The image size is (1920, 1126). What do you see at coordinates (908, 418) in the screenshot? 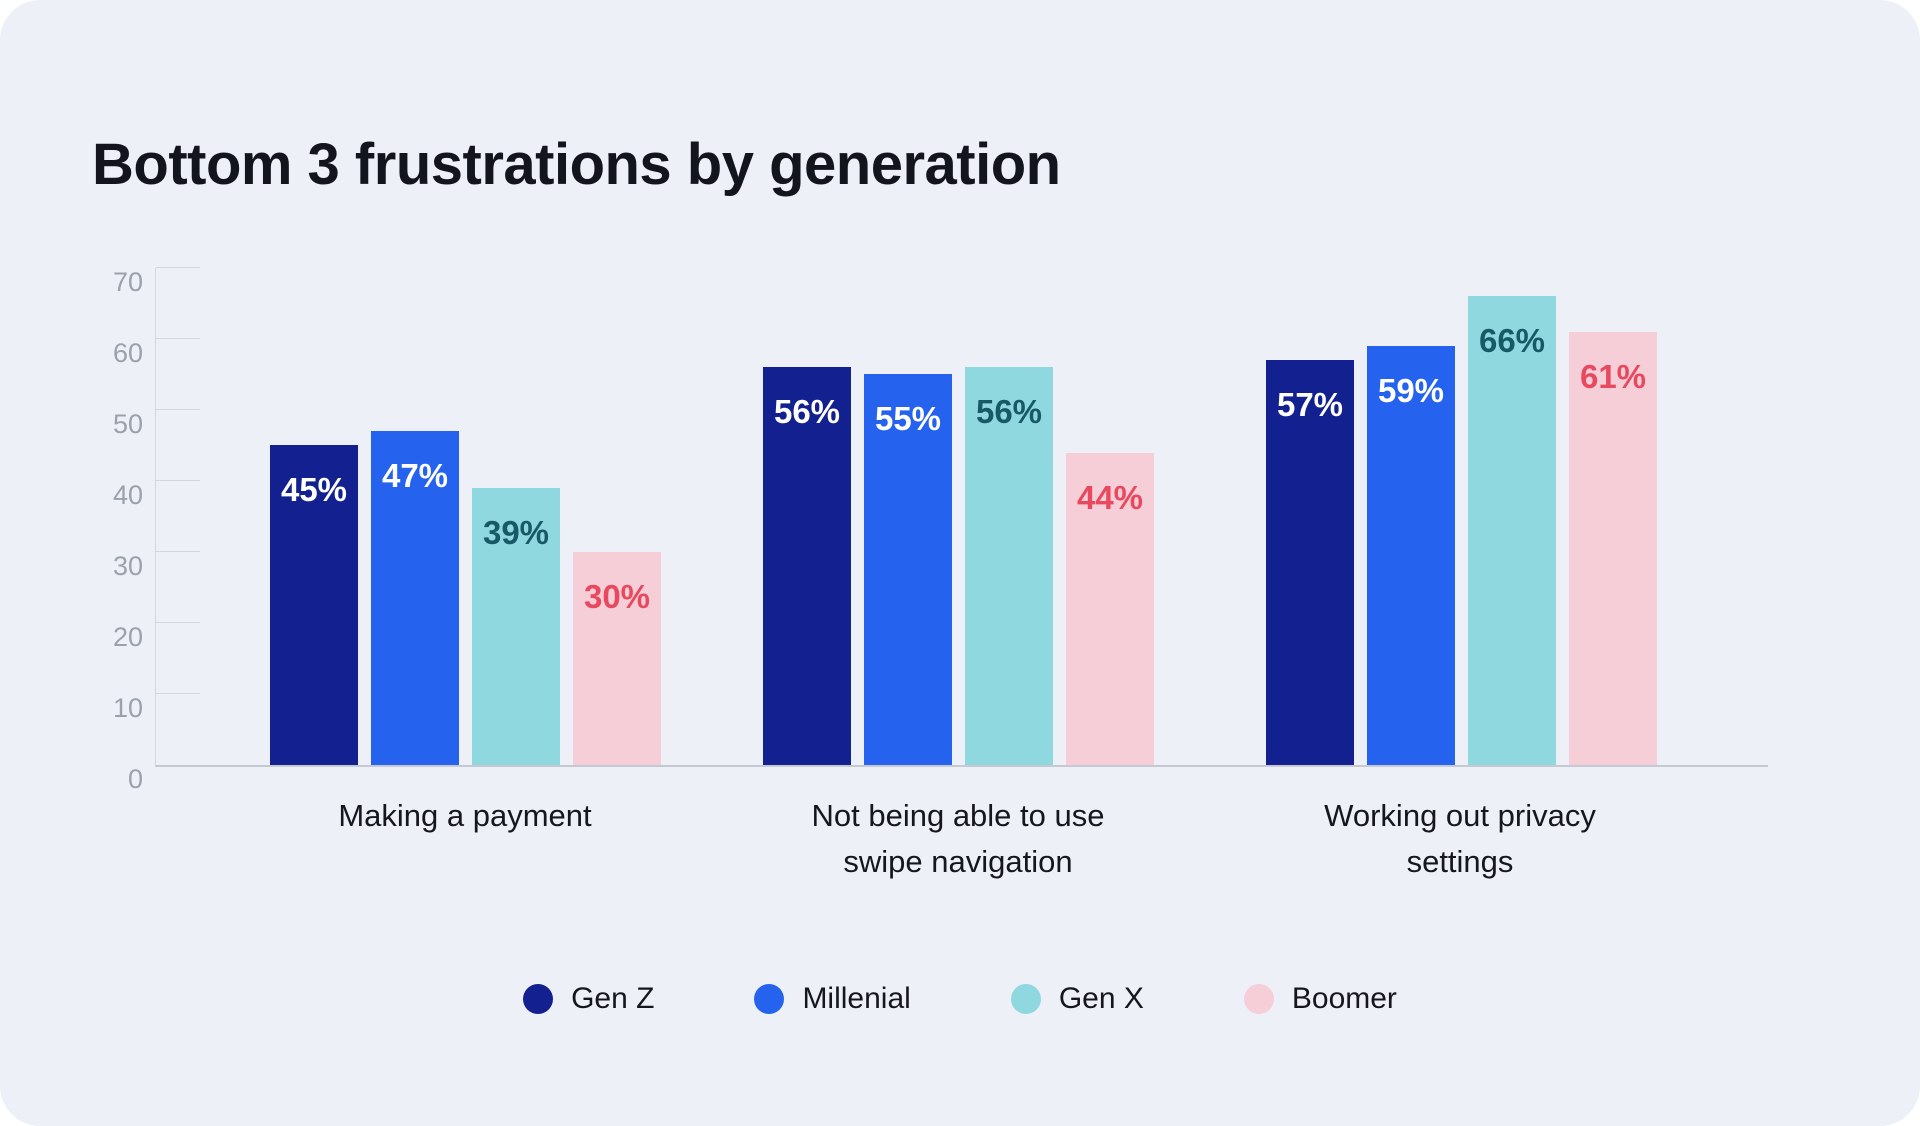
I see `bar-value-label: 55%` at bounding box center [908, 418].